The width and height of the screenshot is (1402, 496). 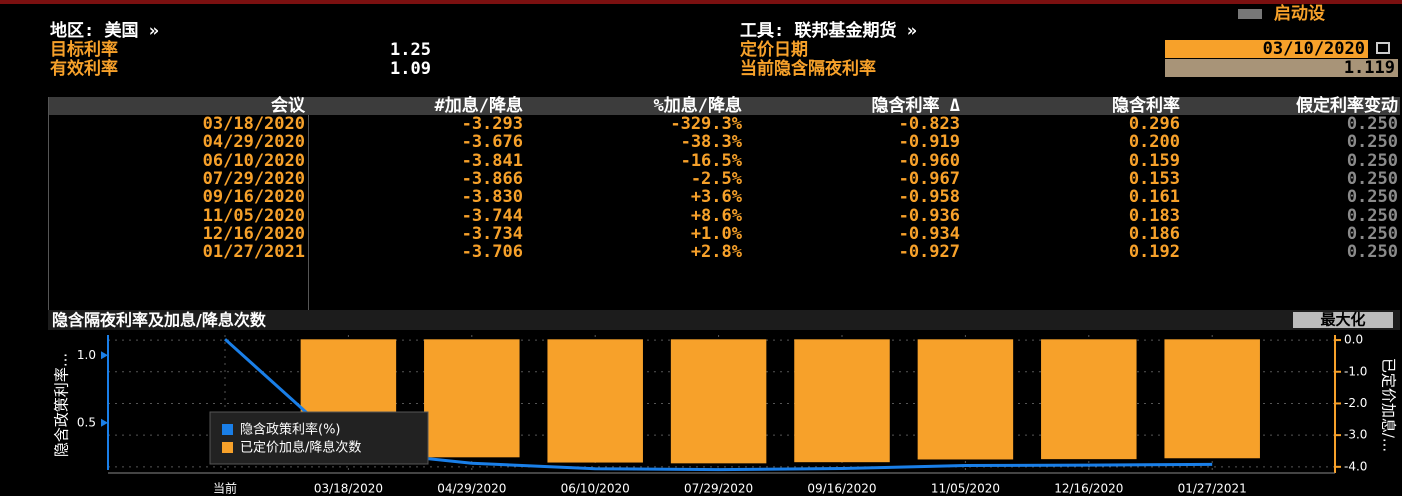 I want to click on field-label: 目标利率, so click(x=84, y=50).